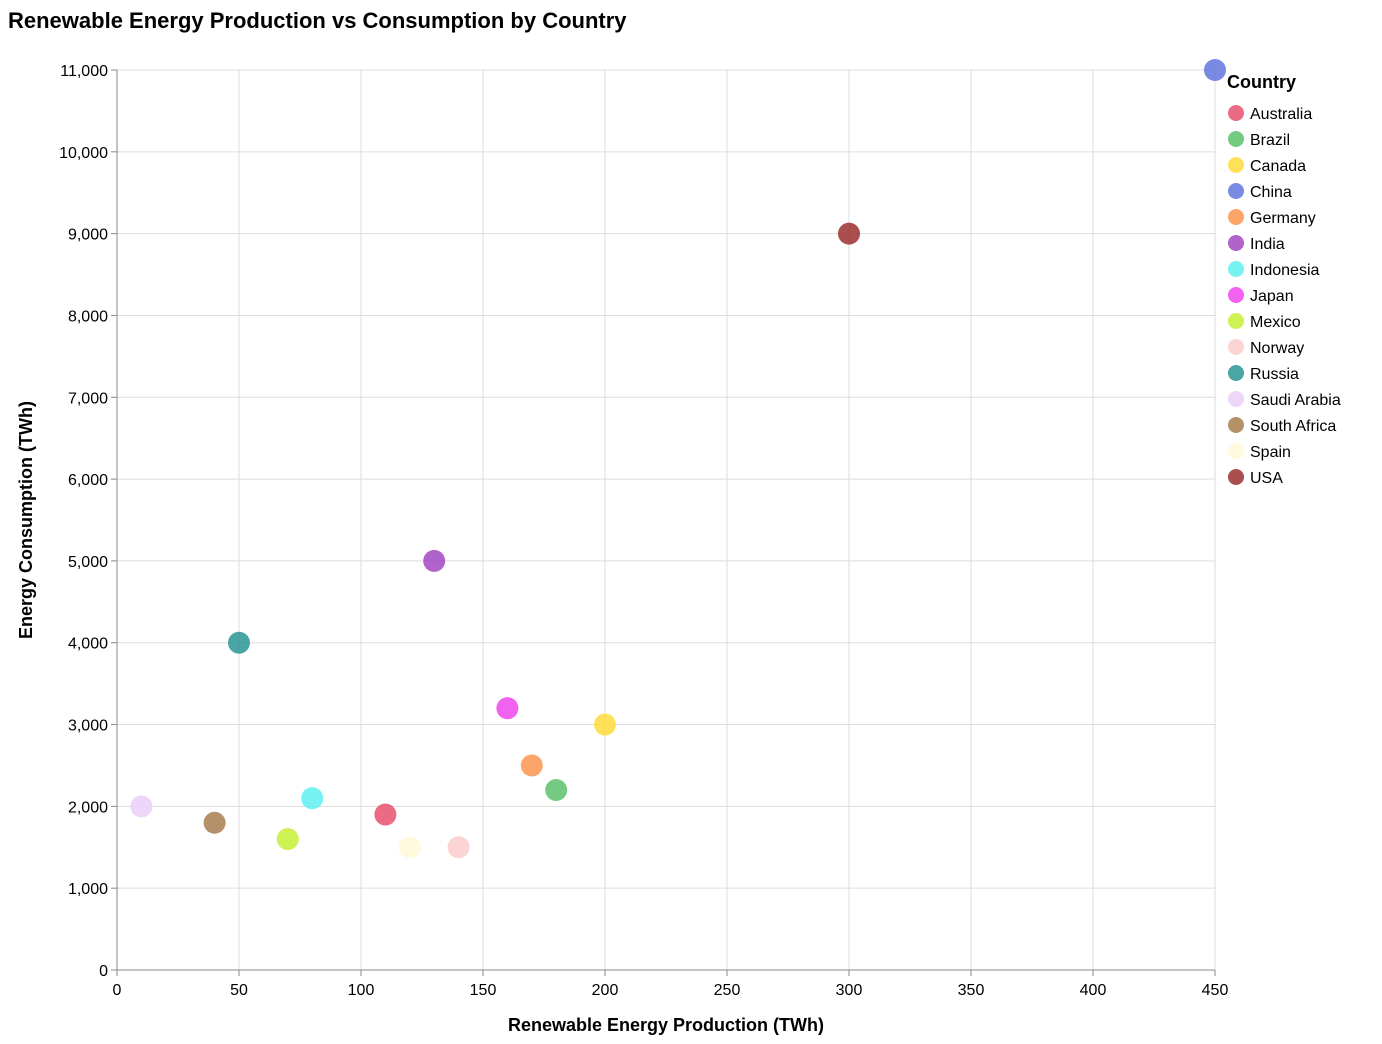 The height and width of the screenshot is (1044, 1382). What do you see at coordinates (1093, 990) in the screenshot?
I see `x-tick-label: 400` at bounding box center [1093, 990].